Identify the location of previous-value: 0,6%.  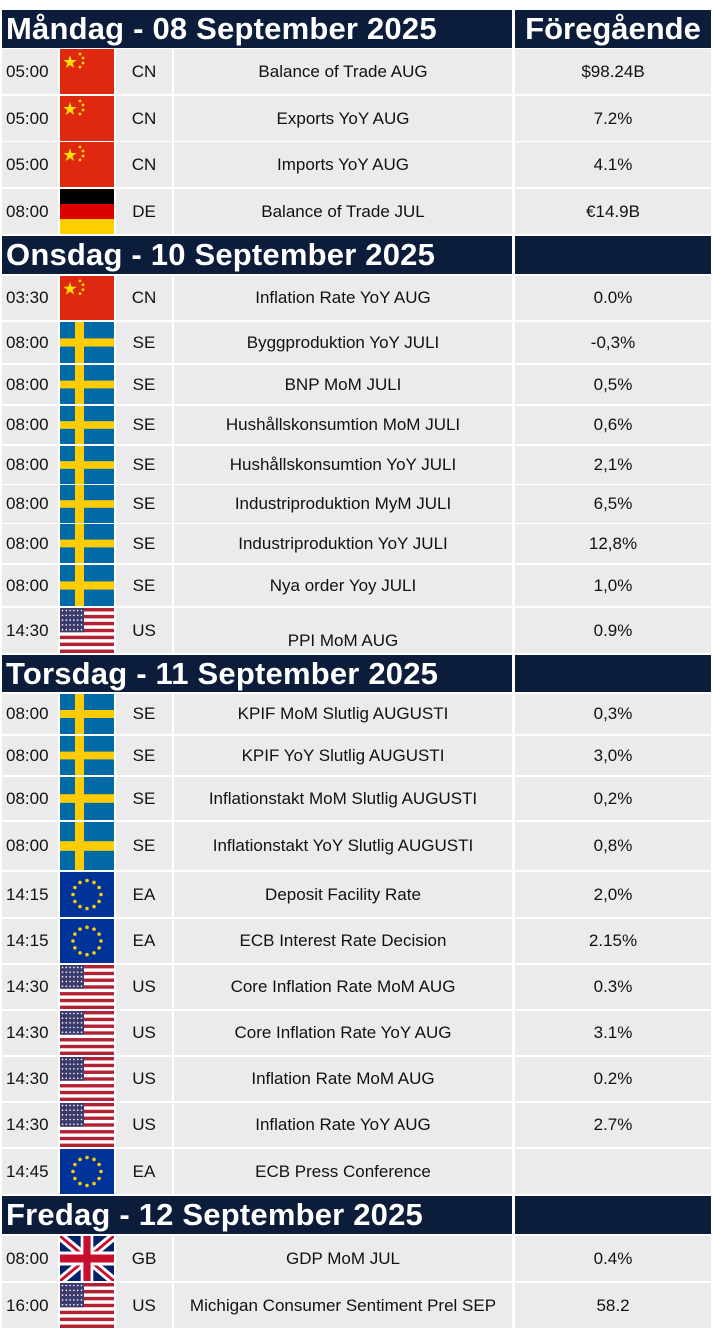
(613, 425).